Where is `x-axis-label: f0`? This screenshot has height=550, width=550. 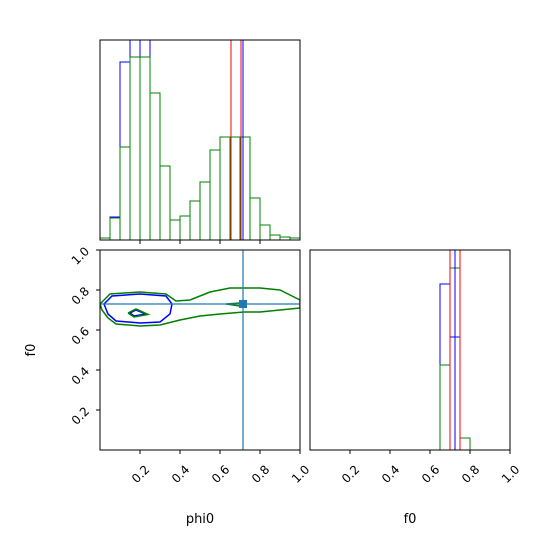 x-axis-label: f0 is located at coordinates (410, 519).